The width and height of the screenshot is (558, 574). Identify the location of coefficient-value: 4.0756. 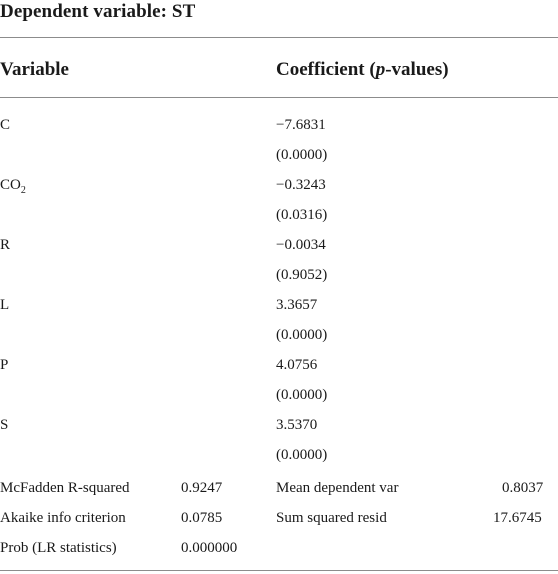
(297, 365).